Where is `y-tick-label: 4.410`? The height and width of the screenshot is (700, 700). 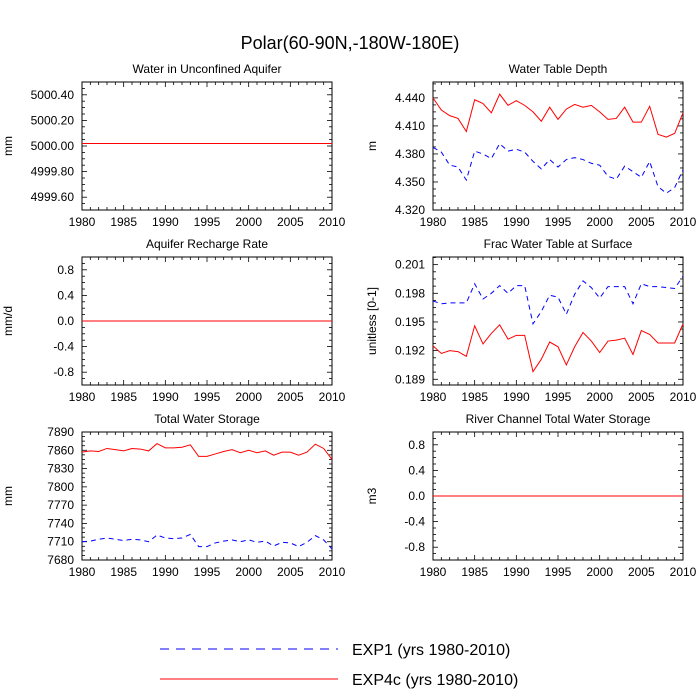 y-tick-label: 4.410 is located at coordinates (410, 126).